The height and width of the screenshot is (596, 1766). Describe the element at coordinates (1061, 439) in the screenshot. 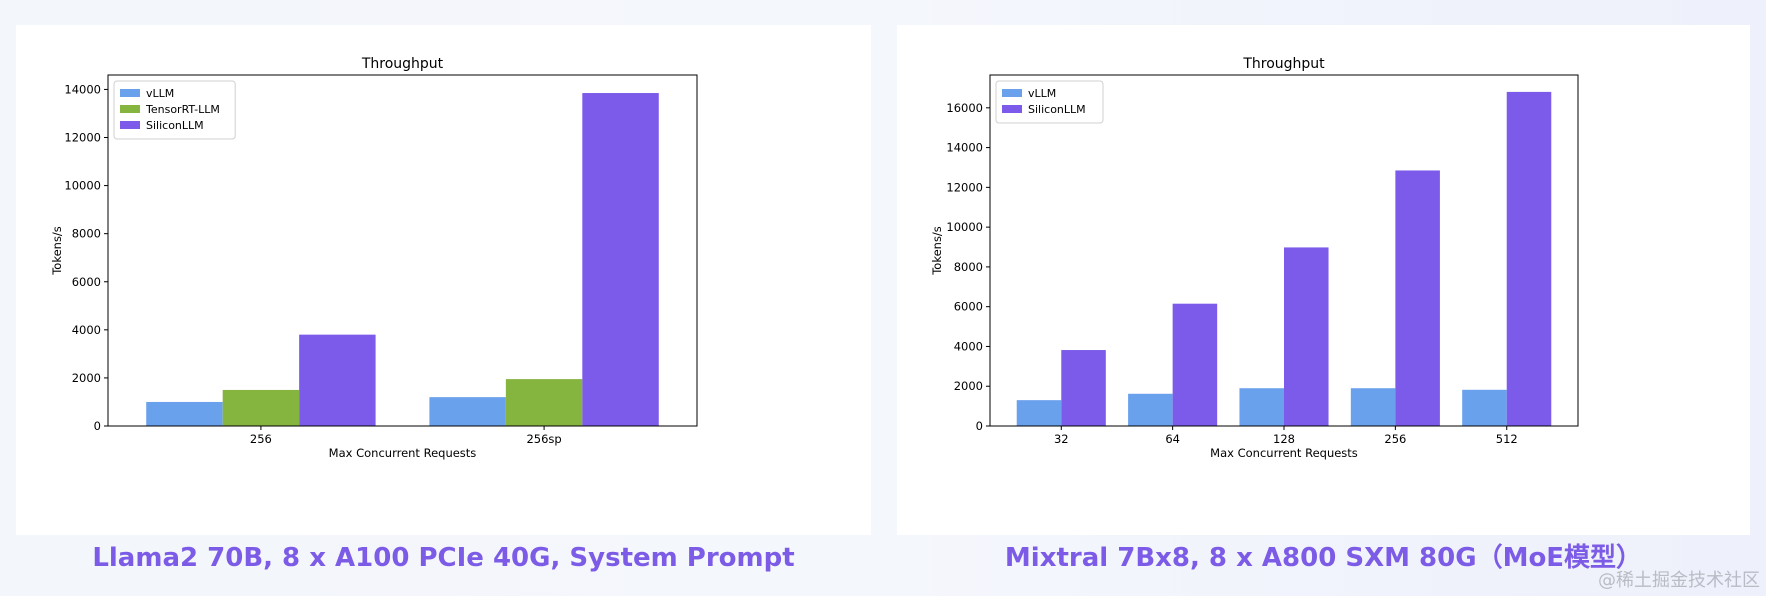

I see `x-tick-label: 32` at that location.